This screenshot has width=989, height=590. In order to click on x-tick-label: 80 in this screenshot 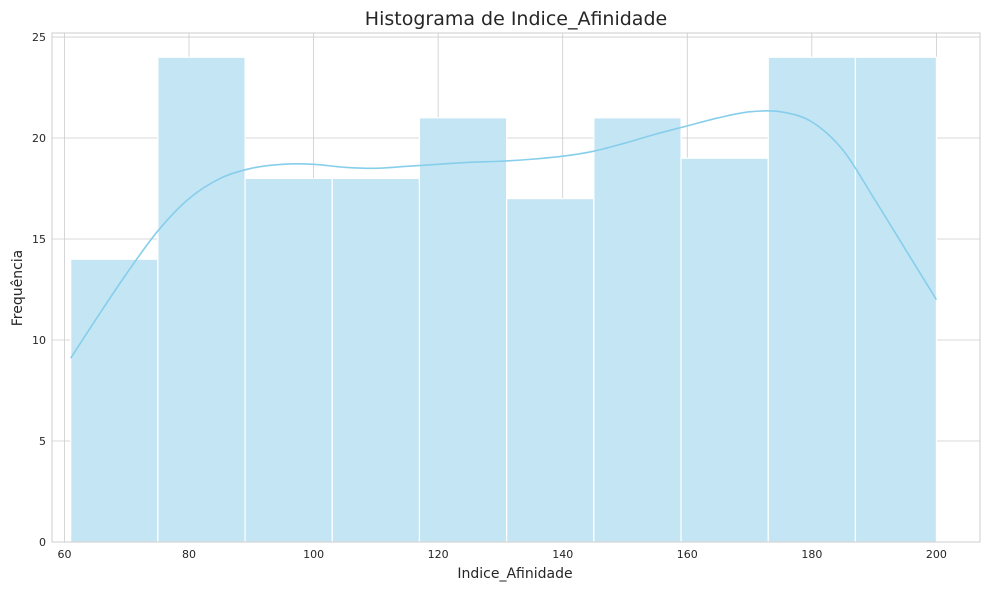, I will do `click(189, 554)`.